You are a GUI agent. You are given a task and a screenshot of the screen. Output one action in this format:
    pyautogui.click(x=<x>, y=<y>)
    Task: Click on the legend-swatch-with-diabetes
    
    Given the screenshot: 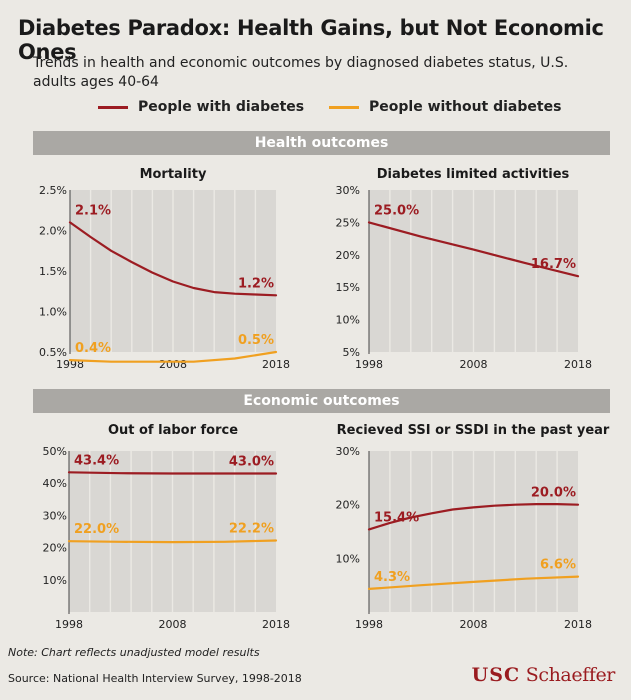 What is the action you would take?
    pyautogui.click(x=113, y=107)
    